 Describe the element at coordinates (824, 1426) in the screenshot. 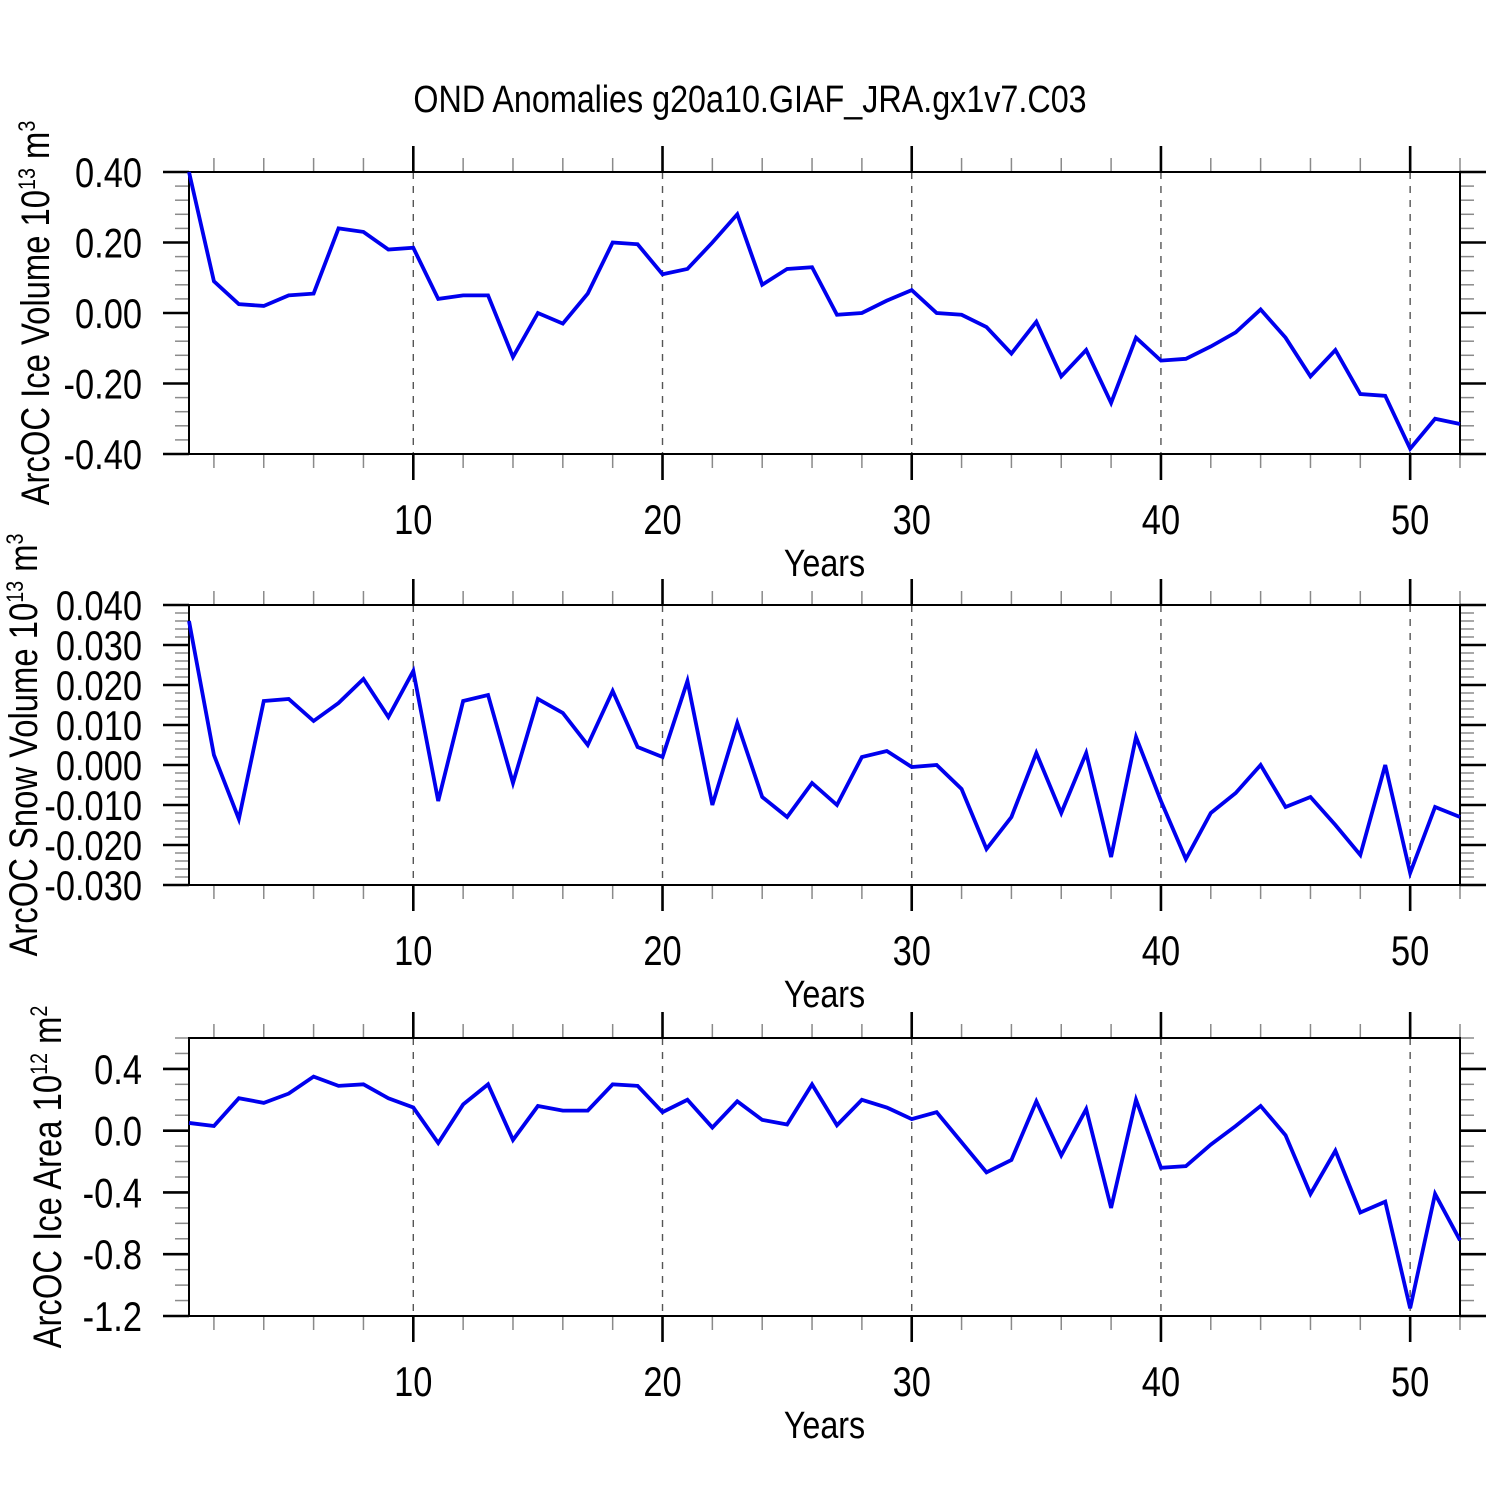

I see `panel-3-x-axis-title: Years` at that location.